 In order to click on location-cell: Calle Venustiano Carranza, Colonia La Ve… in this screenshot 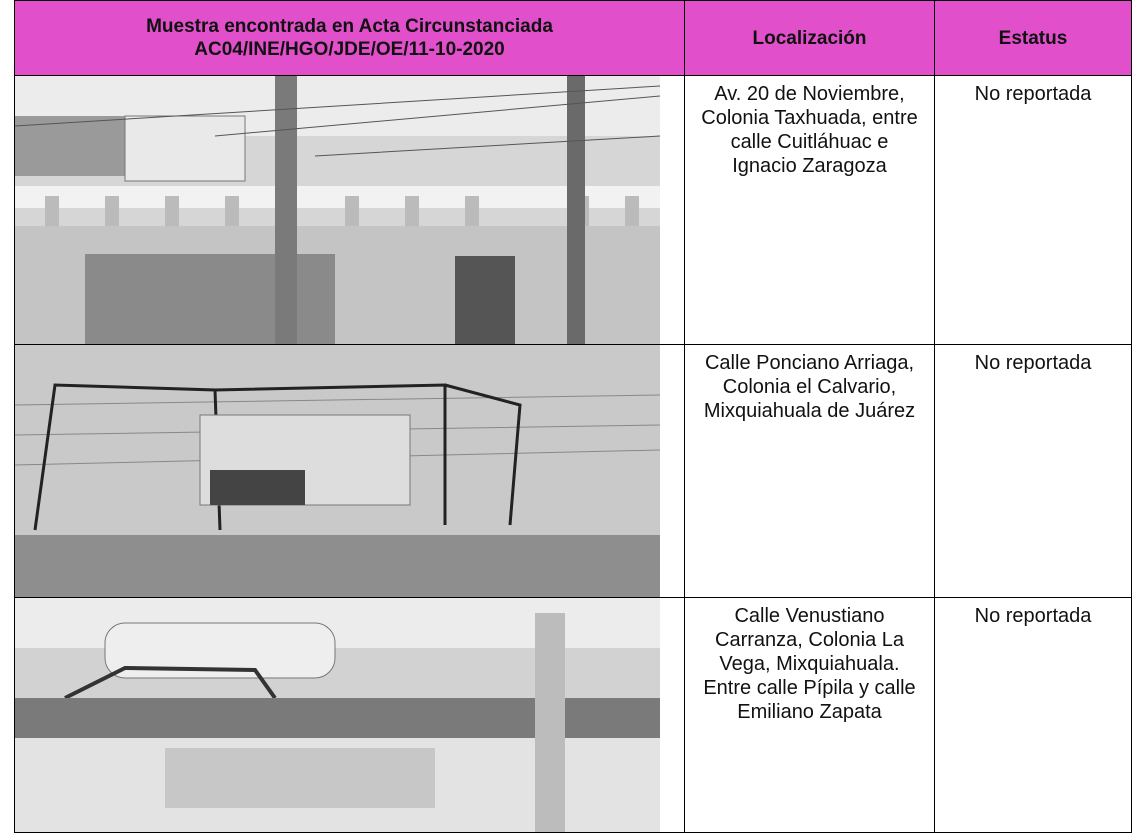, I will do `click(809, 715)`.